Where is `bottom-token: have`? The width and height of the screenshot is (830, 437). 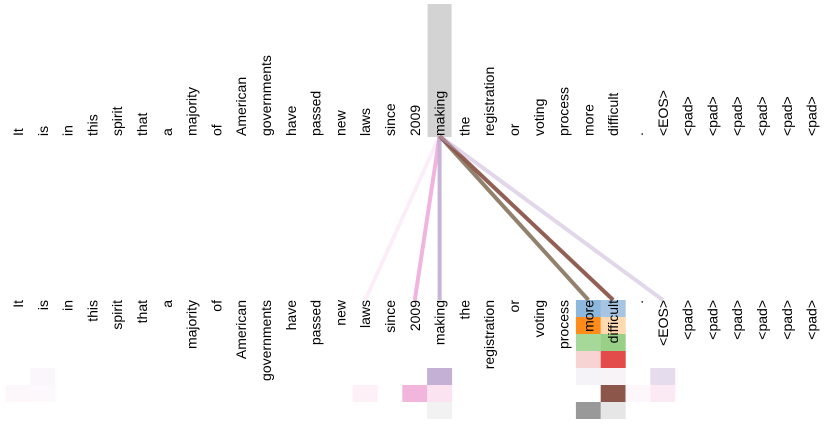
bottom-token: have is located at coordinates (291, 315).